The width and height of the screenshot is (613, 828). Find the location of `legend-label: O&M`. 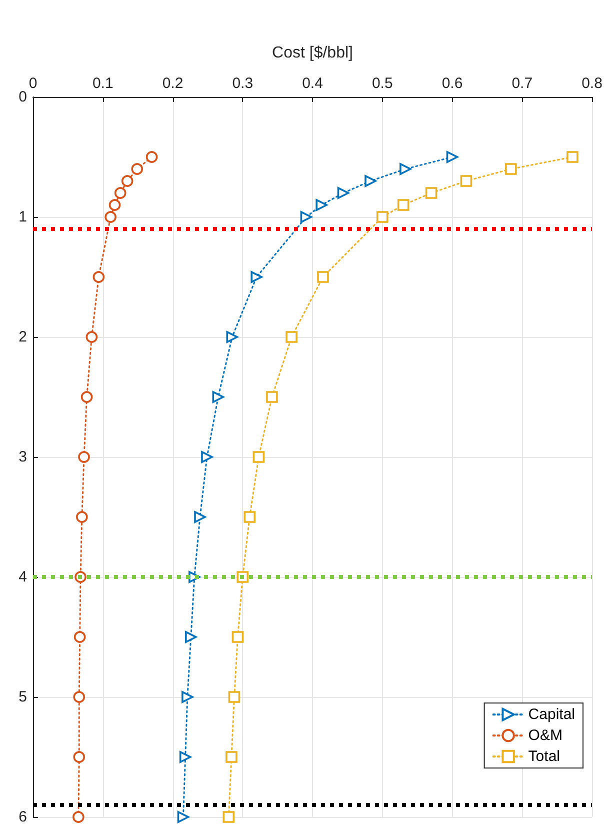

legend-label: O&M is located at coordinates (545, 735).